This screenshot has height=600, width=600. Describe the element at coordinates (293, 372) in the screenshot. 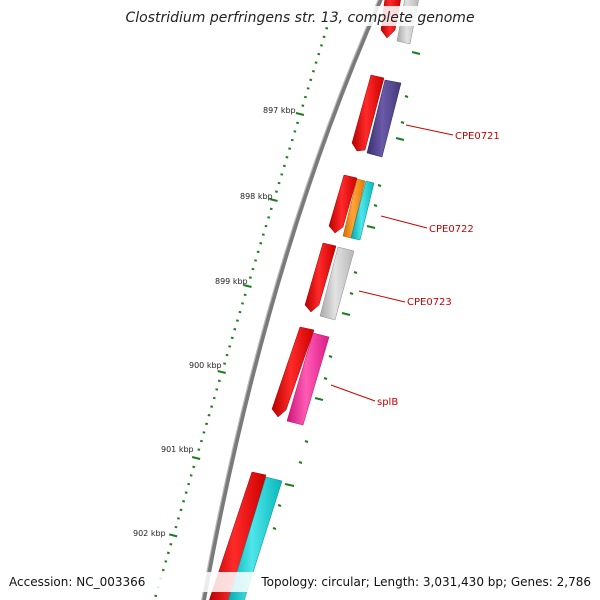

I see `gene-feature-4-forward` at that location.